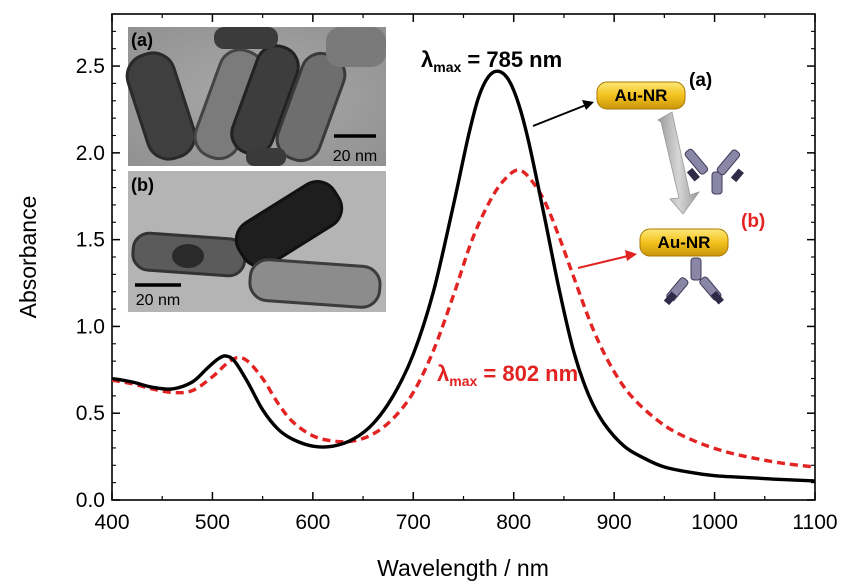  I want to click on tem-image-a: (a) 20 nm, so click(255, 96).